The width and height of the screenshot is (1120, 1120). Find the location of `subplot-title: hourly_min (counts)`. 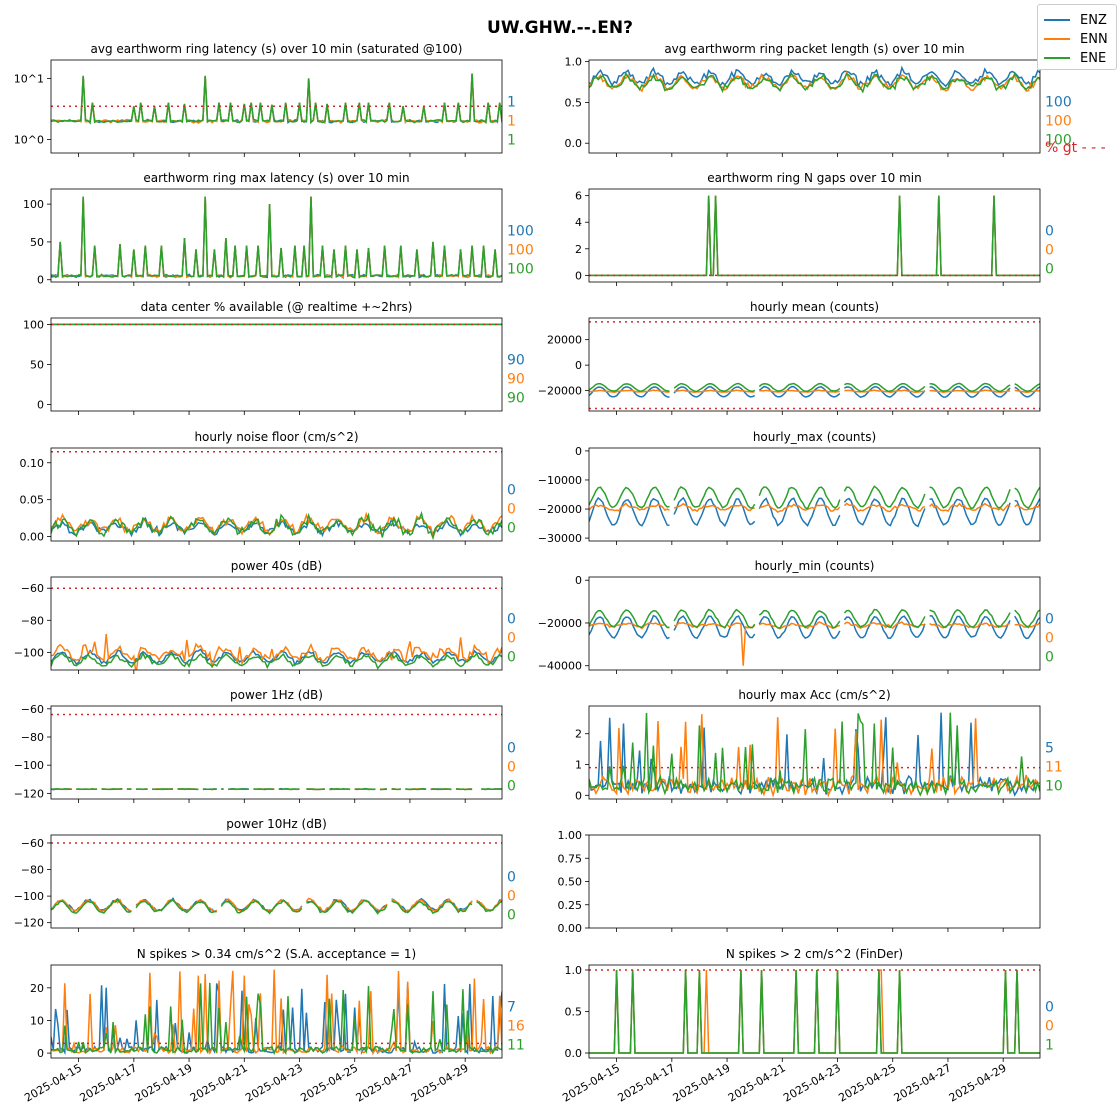

subplot-title: hourly_min (counts) is located at coordinates (815, 566).